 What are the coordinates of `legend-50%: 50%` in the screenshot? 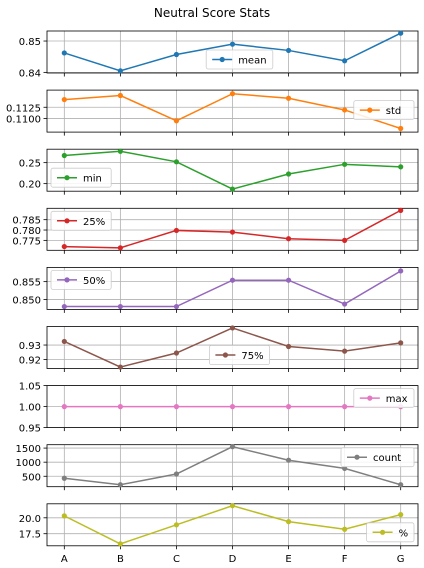 It's located at (81, 279).